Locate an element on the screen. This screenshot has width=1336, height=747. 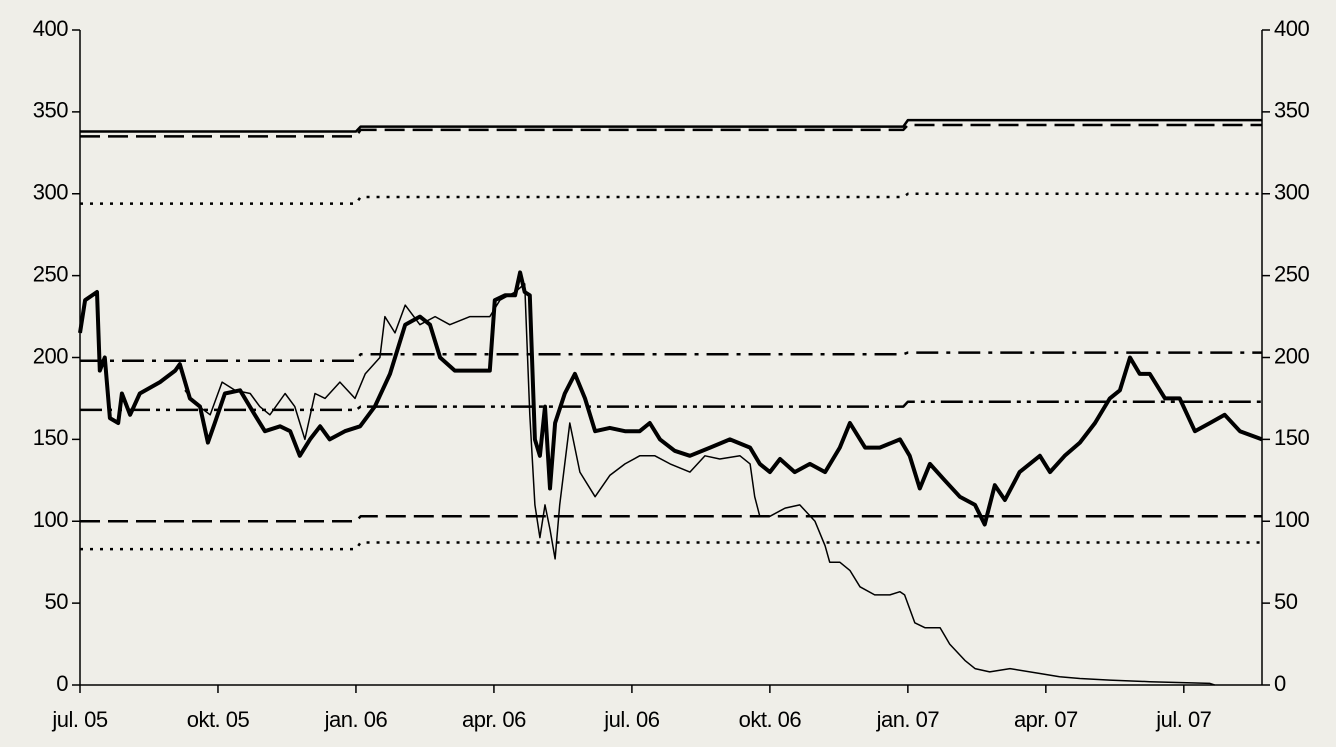
y2-tick-label: 200 is located at coordinates (1291, 355).